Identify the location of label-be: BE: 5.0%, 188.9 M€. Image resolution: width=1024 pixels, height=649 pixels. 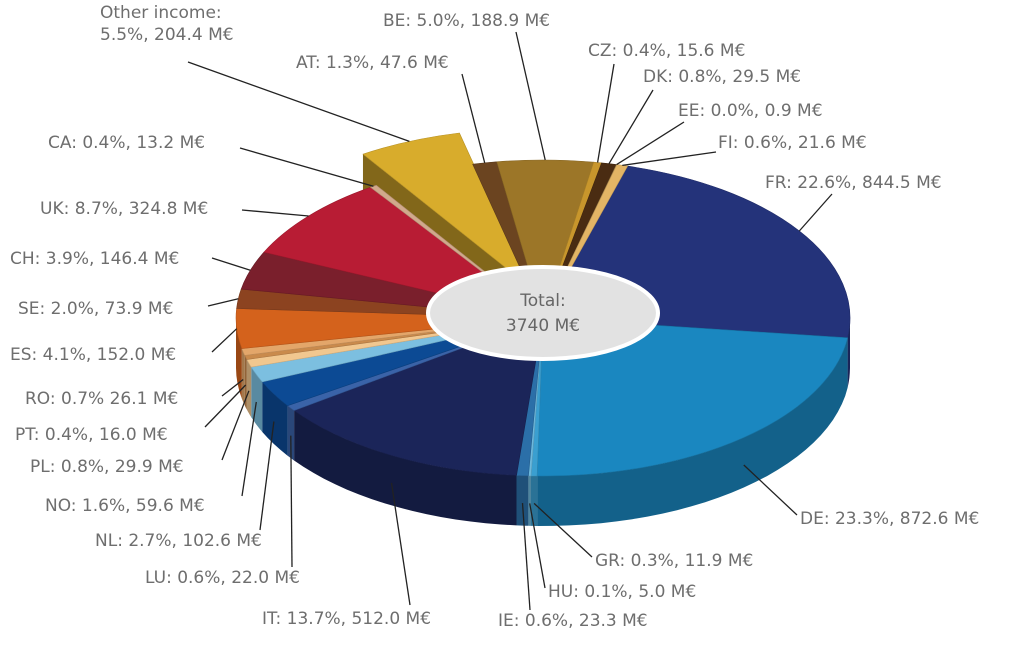
(466, 21).